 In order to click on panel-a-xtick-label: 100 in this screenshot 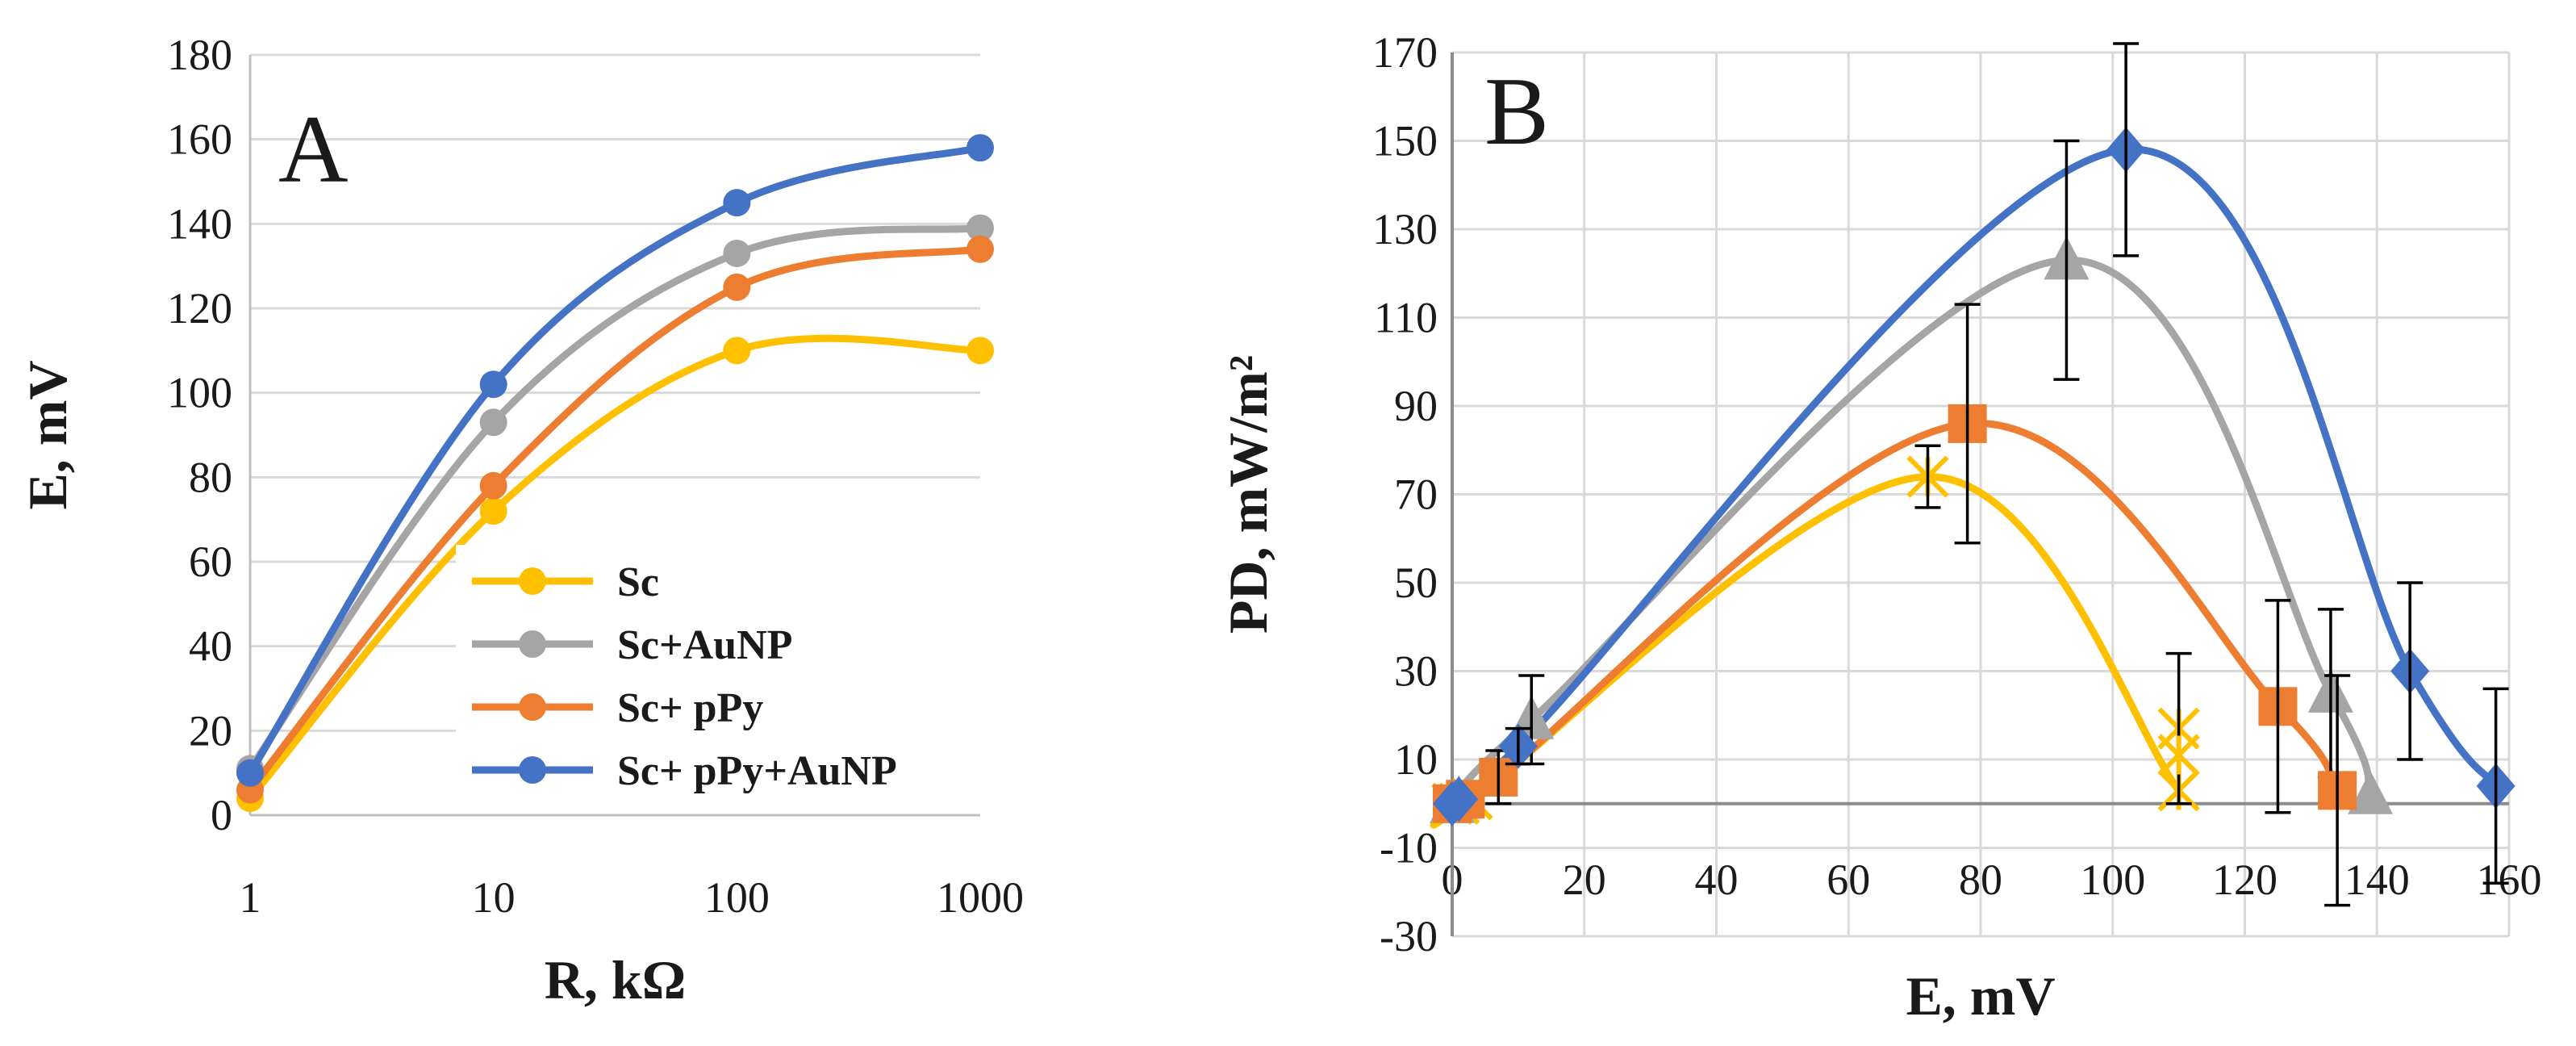, I will do `click(737, 898)`.